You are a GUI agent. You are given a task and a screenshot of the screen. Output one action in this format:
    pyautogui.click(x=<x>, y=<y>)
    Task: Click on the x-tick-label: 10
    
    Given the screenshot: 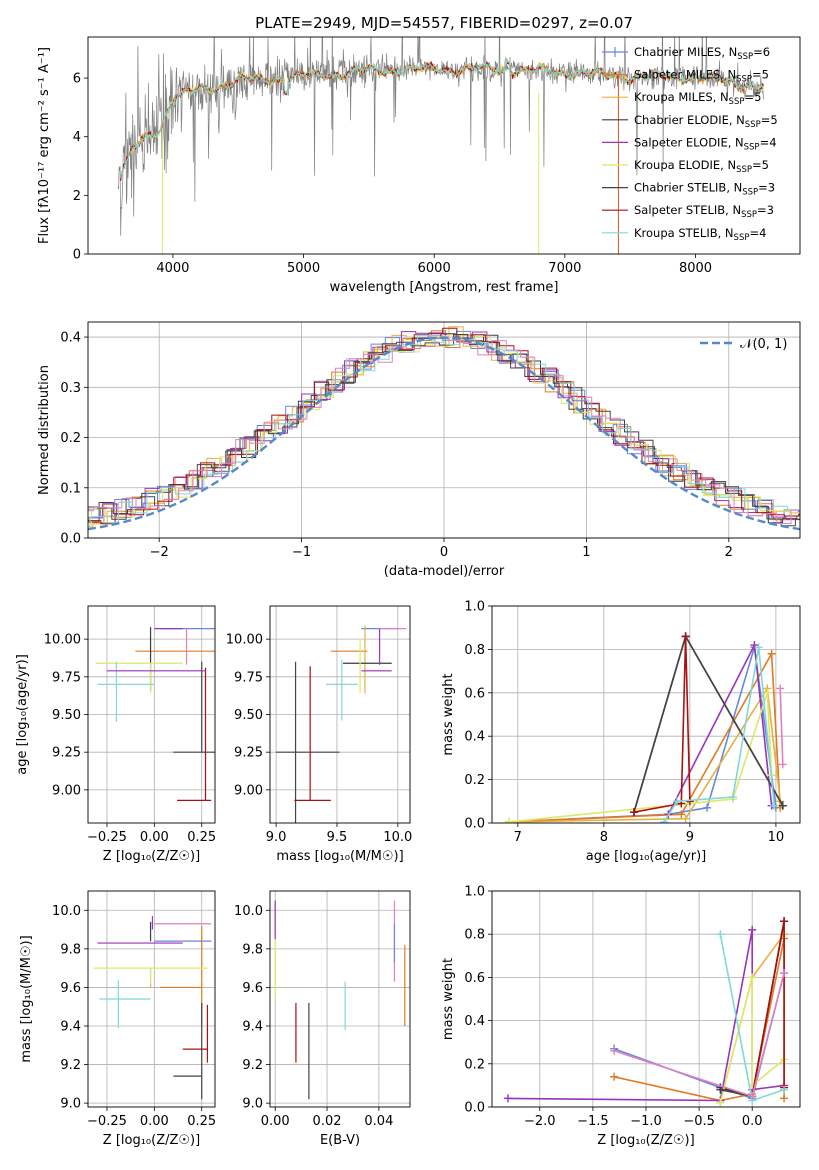 What is the action you would take?
    pyautogui.click(x=776, y=837)
    